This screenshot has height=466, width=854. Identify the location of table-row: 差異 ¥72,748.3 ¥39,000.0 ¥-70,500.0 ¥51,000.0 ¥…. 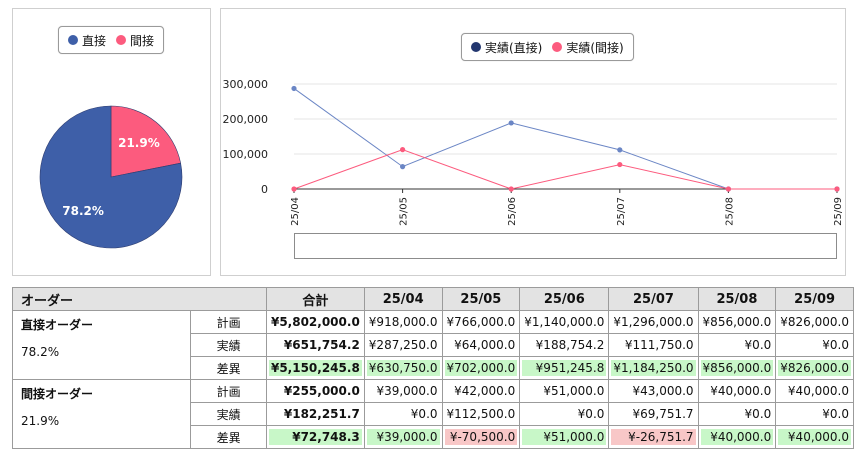
(433, 437).